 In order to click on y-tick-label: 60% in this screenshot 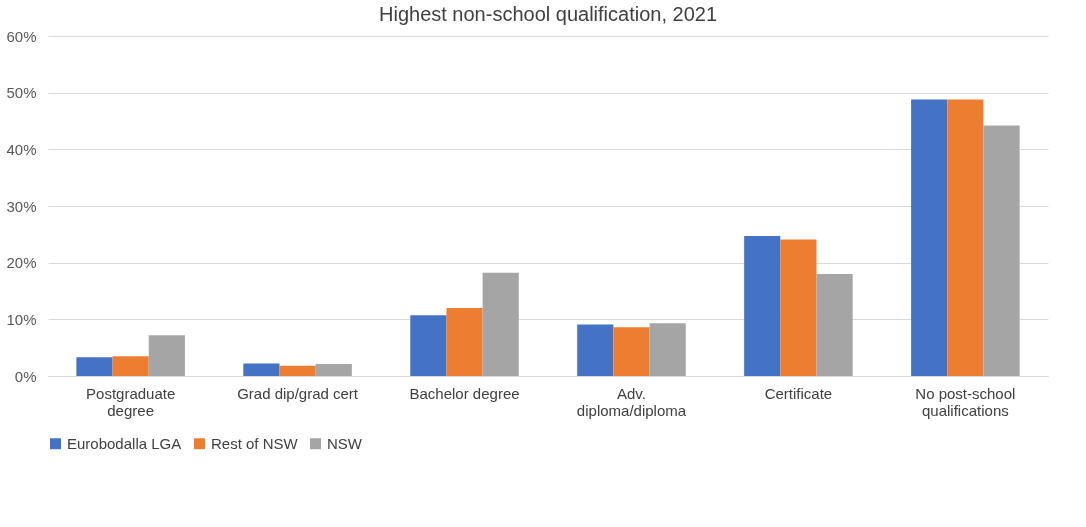, I will do `click(21, 36)`.